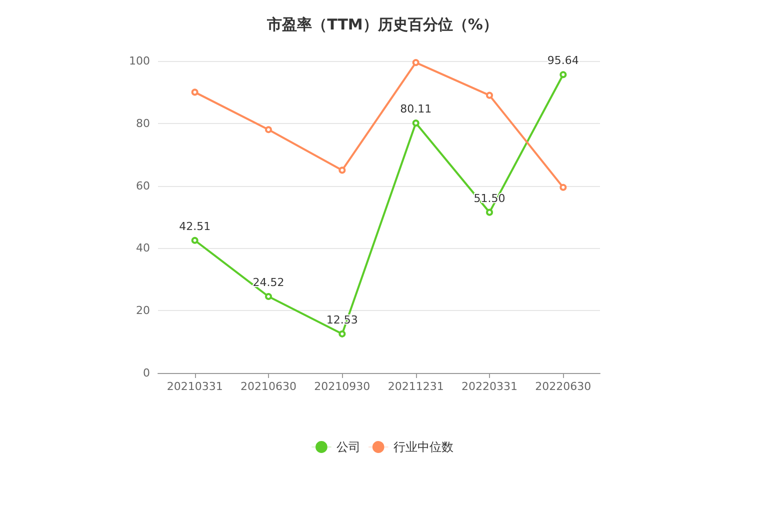 This screenshot has width=765, height=517. What do you see at coordinates (143, 248) in the screenshot?
I see `y-tick-label: 40` at bounding box center [143, 248].